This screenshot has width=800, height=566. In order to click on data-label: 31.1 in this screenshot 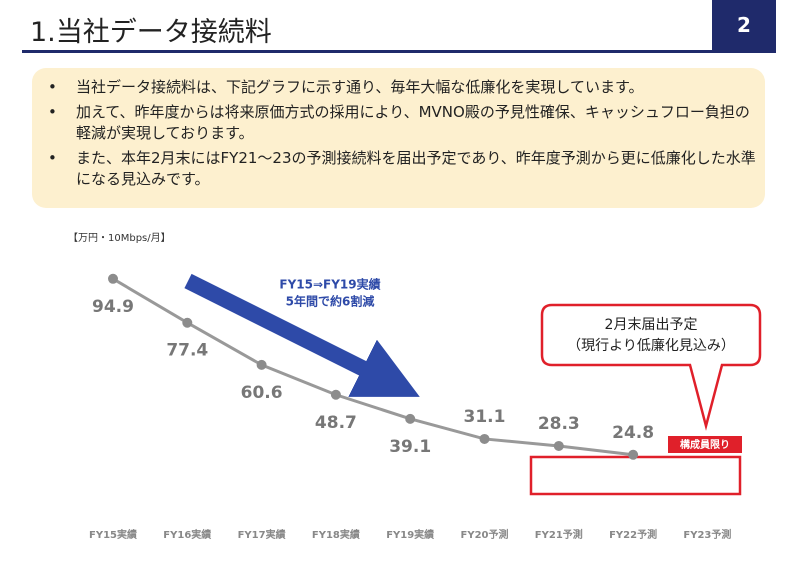, I will do `click(485, 417)`.